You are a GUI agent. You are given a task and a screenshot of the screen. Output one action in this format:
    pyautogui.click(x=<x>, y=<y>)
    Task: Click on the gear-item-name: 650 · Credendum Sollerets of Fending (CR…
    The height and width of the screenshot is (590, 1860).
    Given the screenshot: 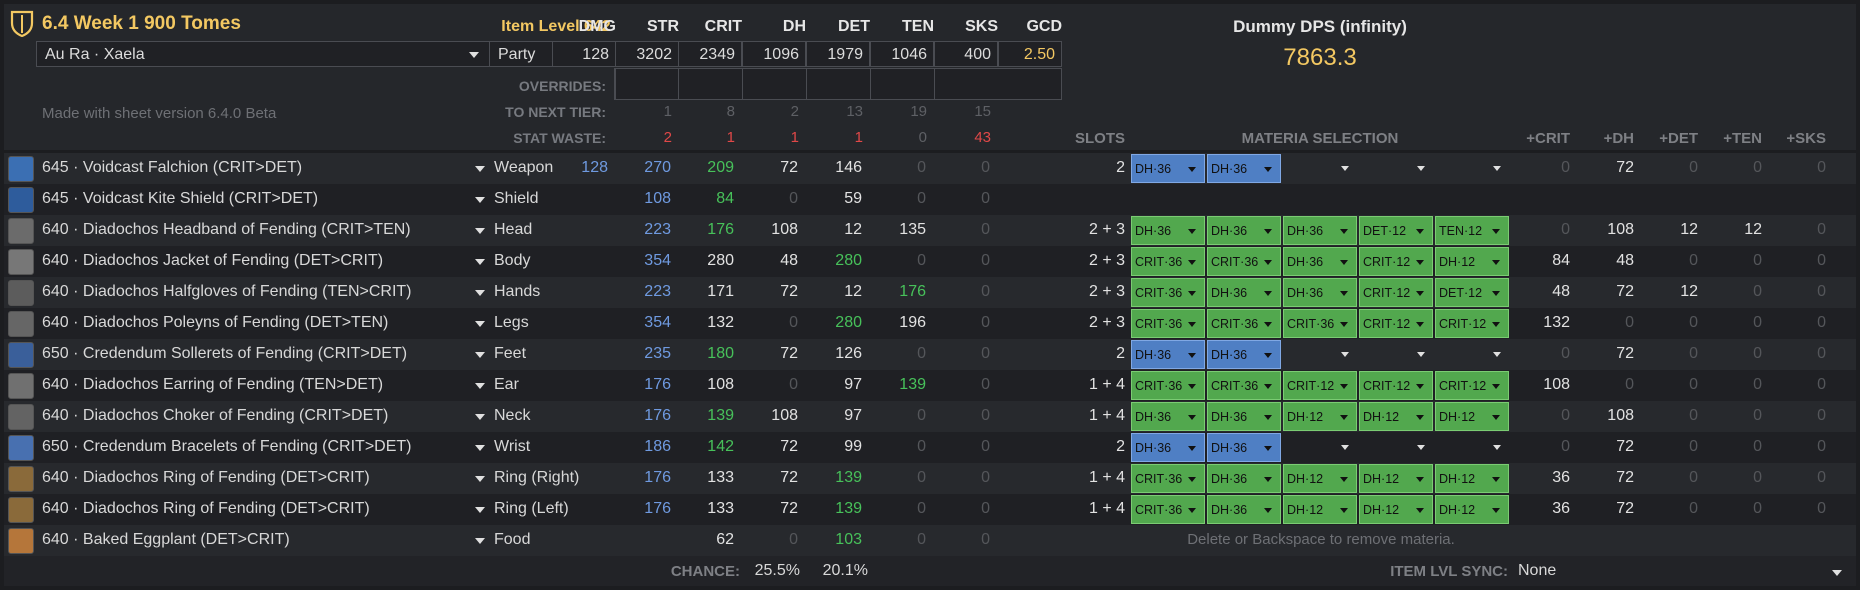 What is the action you would take?
    pyautogui.click(x=225, y=353)
    